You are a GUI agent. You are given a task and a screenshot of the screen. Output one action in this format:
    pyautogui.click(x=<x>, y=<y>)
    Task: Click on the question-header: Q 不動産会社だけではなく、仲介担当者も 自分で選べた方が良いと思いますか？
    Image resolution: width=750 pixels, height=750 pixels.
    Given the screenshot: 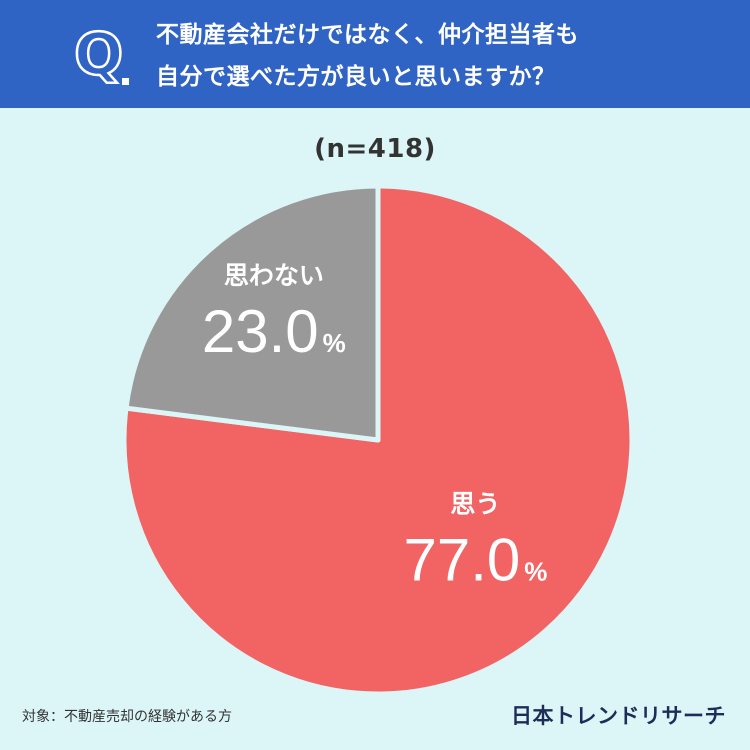 What is the action you would take?
    pyautogui.click(x=375, y=54)
    